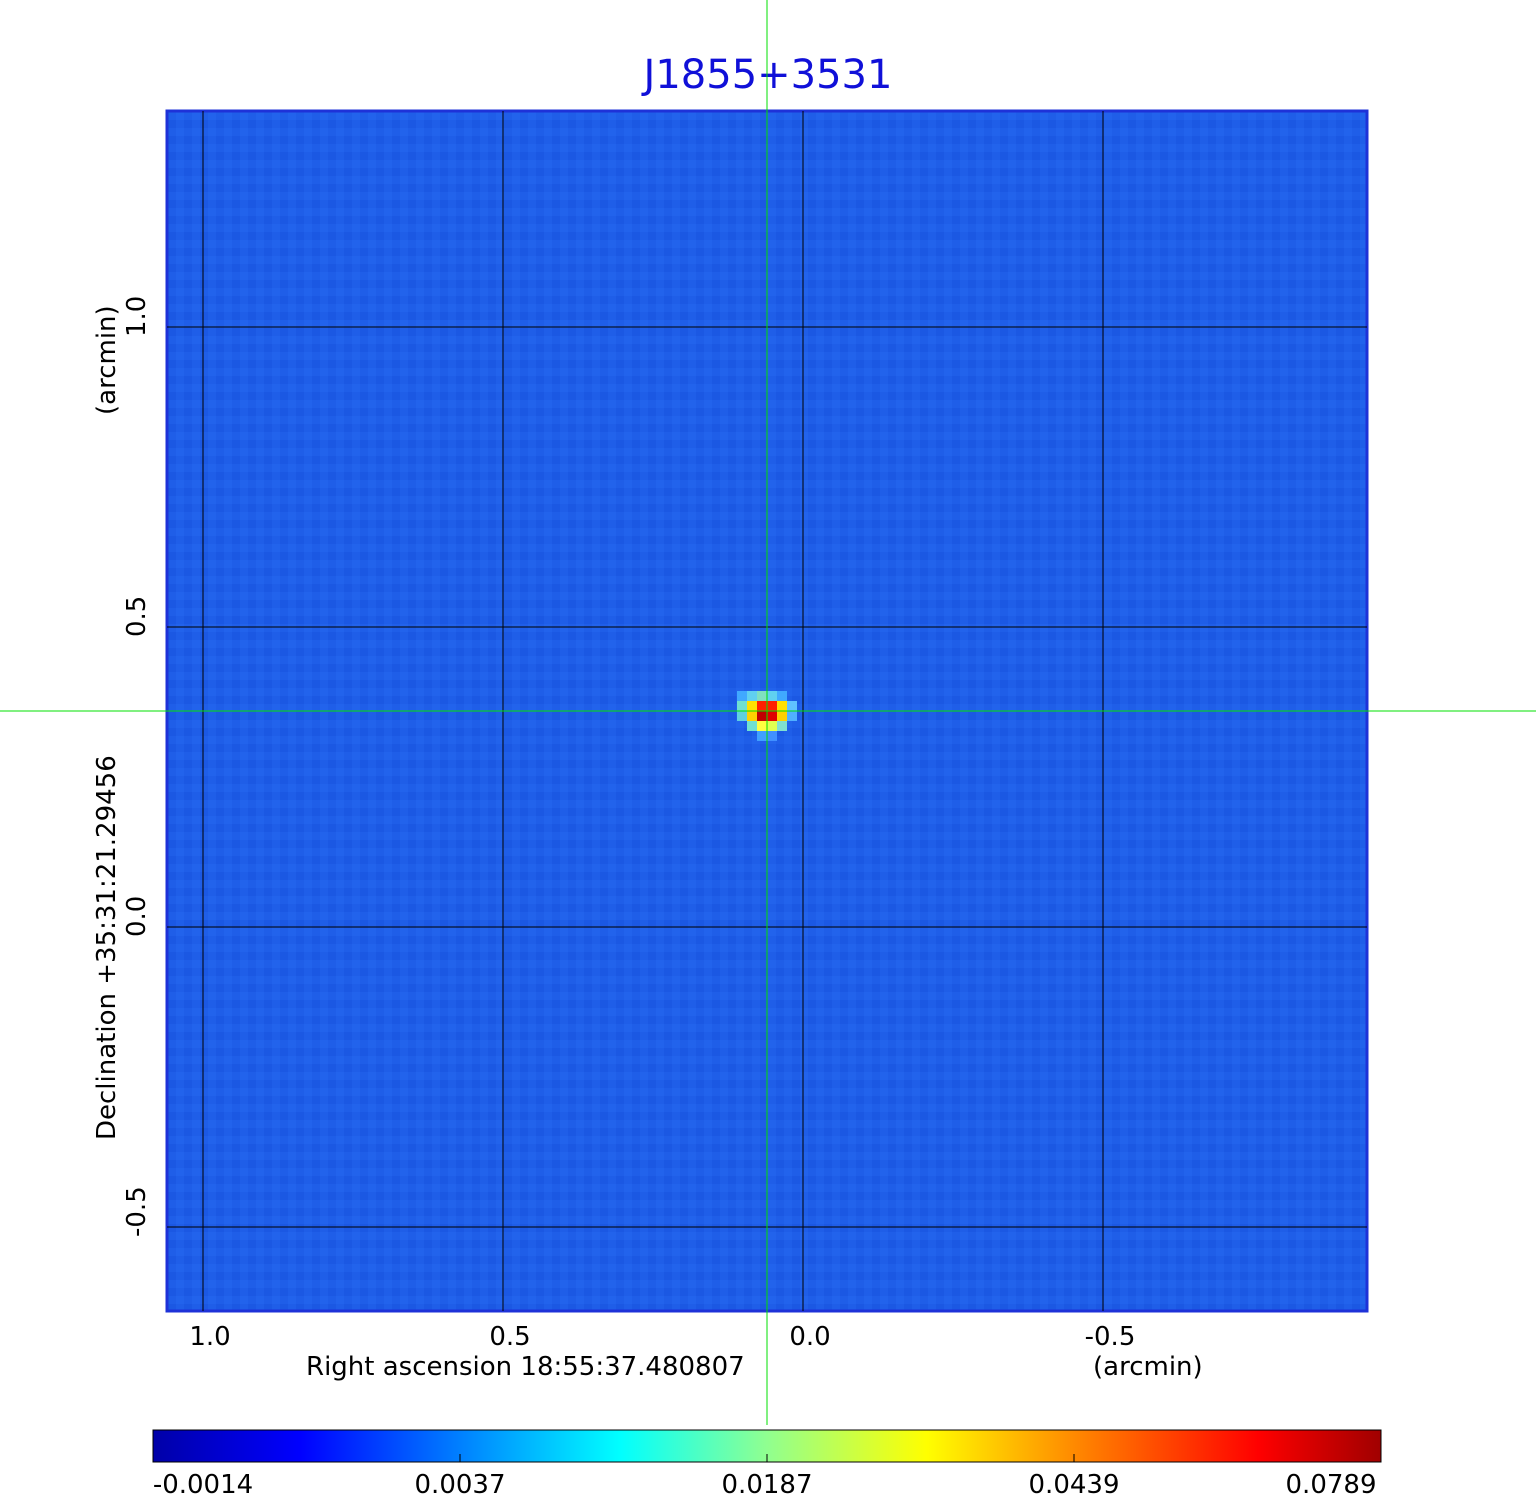 This screenshot has height=1500, width=1536. Describe the element at coordinates (460, 1485) in the screenshot. I see `colorbar-tick-label: 0.0037` at that location.